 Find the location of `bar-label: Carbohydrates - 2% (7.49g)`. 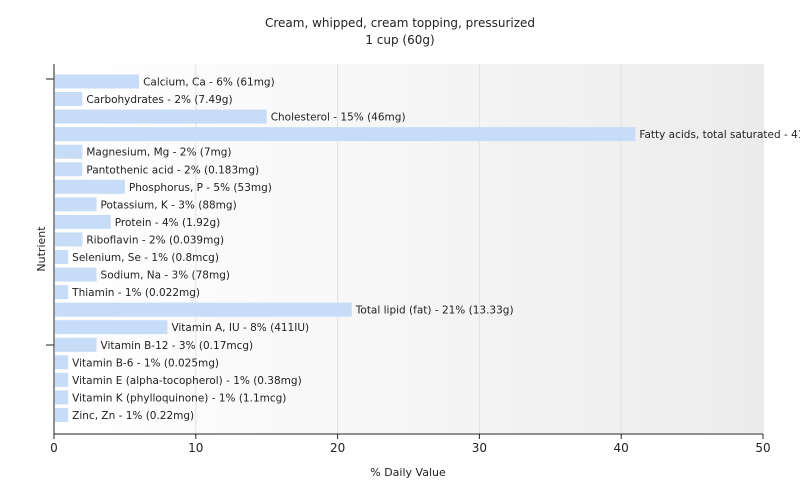

bar-label: Carbohydrates - 2% (7.49g) is located at coordinates (159, 100).